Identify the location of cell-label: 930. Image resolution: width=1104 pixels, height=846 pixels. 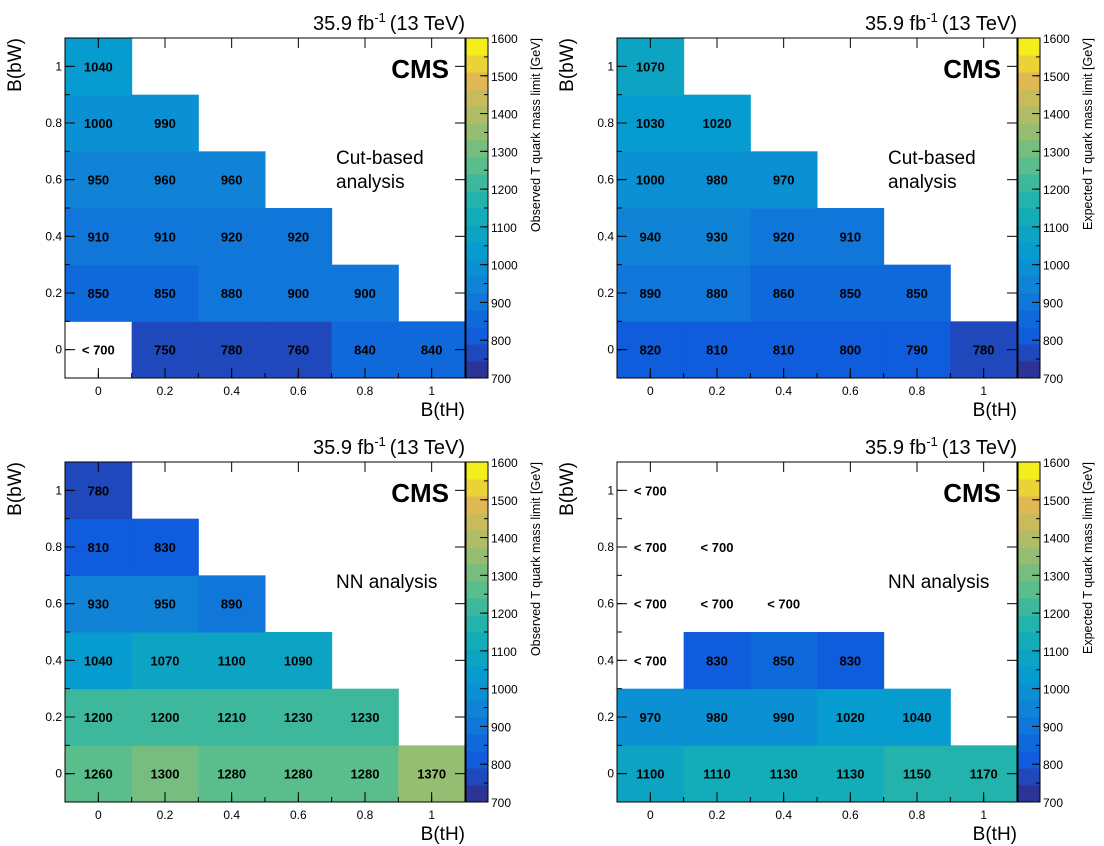
(717, 236).